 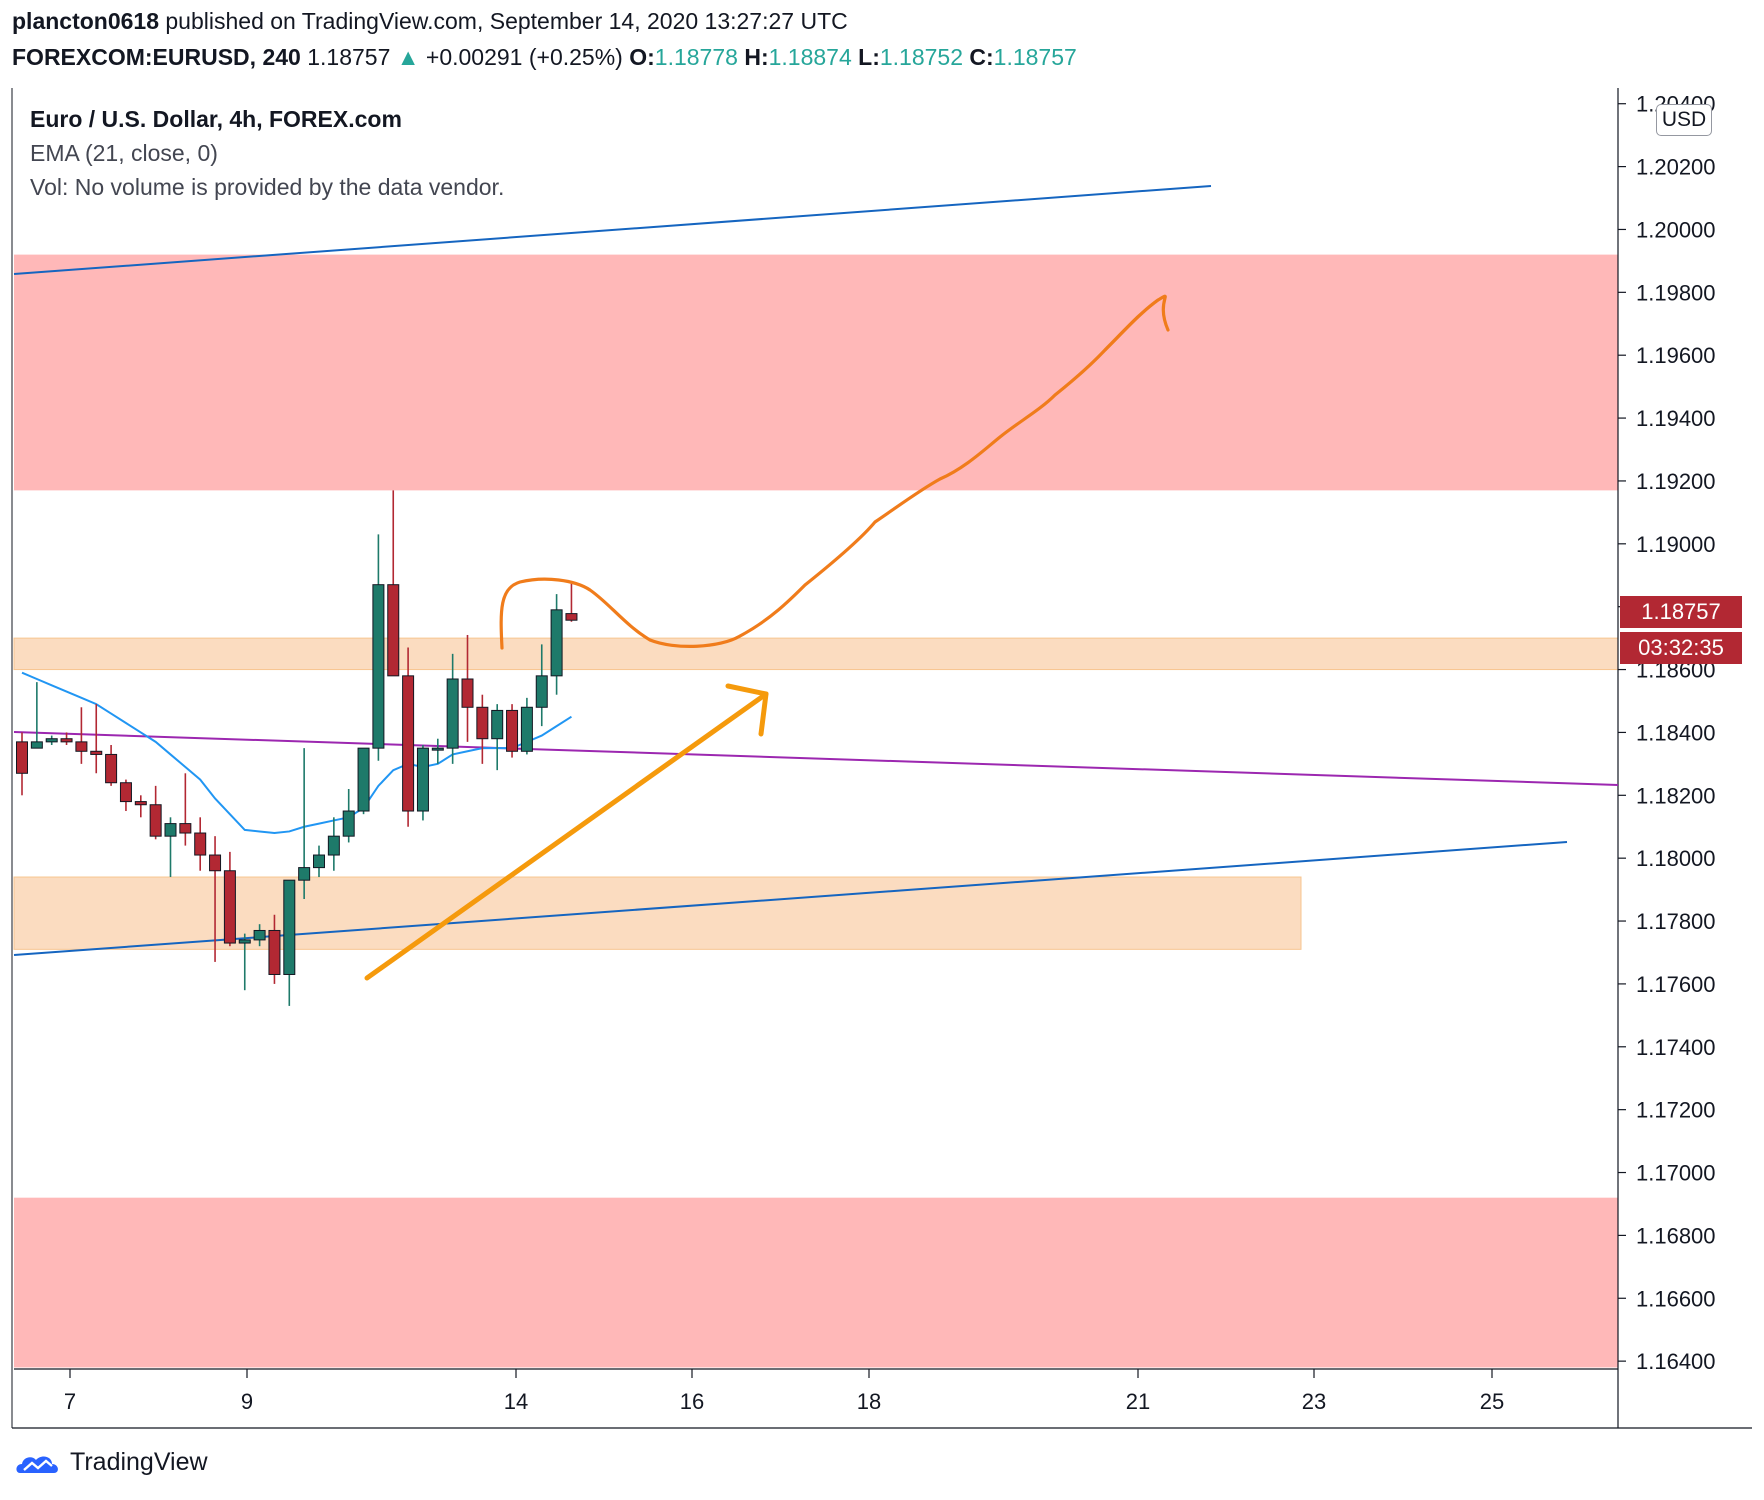 I want to click on tradingview-logo: TradingView, so click(x=111, y=1462).